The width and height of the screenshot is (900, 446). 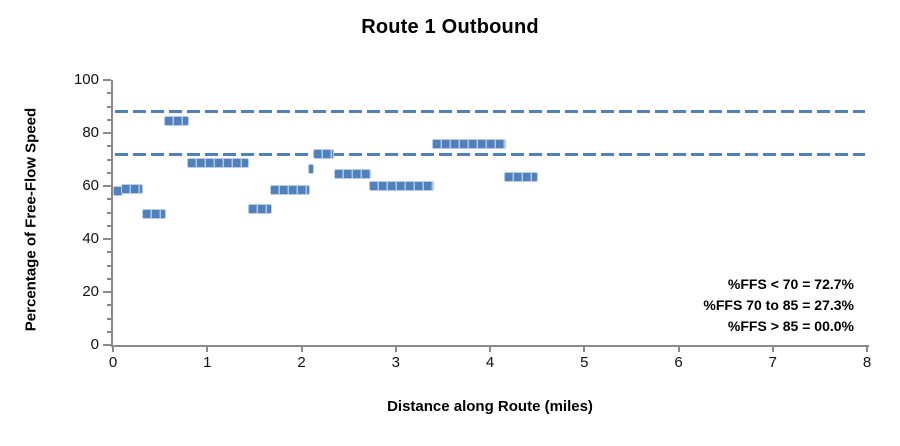 I want to click on y-tick-label: 20, so click(x=90, y=291).